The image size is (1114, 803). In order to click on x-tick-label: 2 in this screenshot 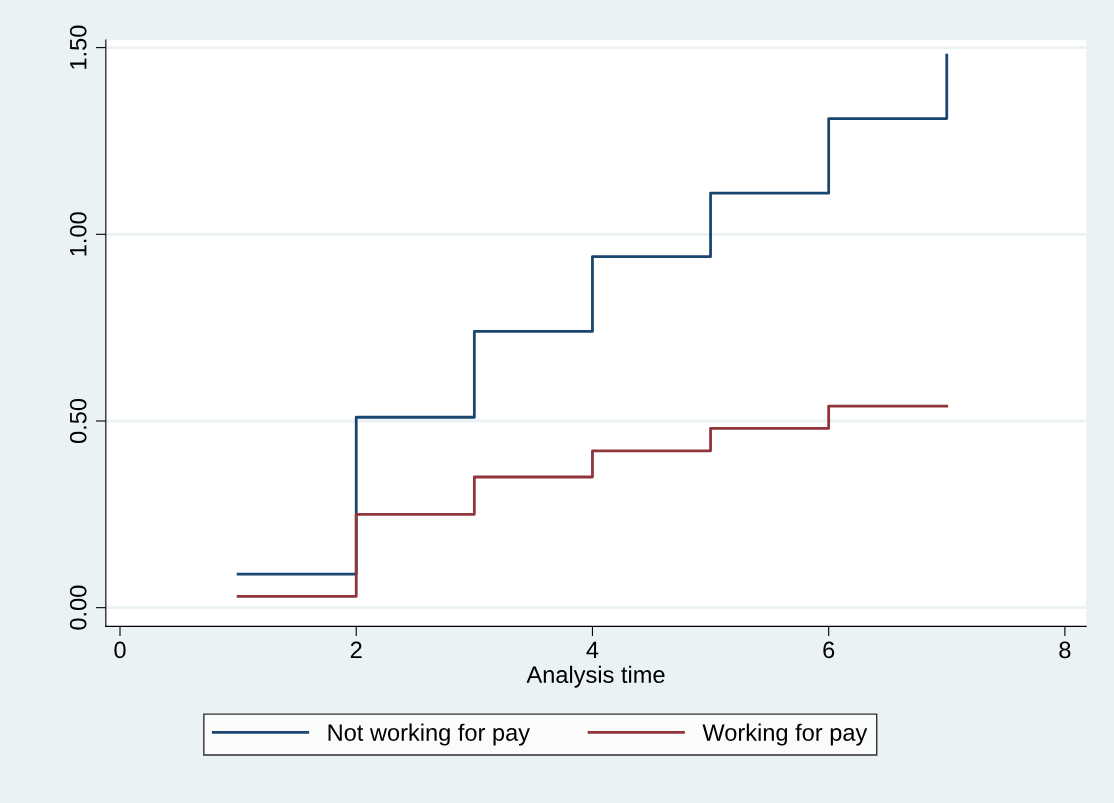, I will do `click(356, 650)`.